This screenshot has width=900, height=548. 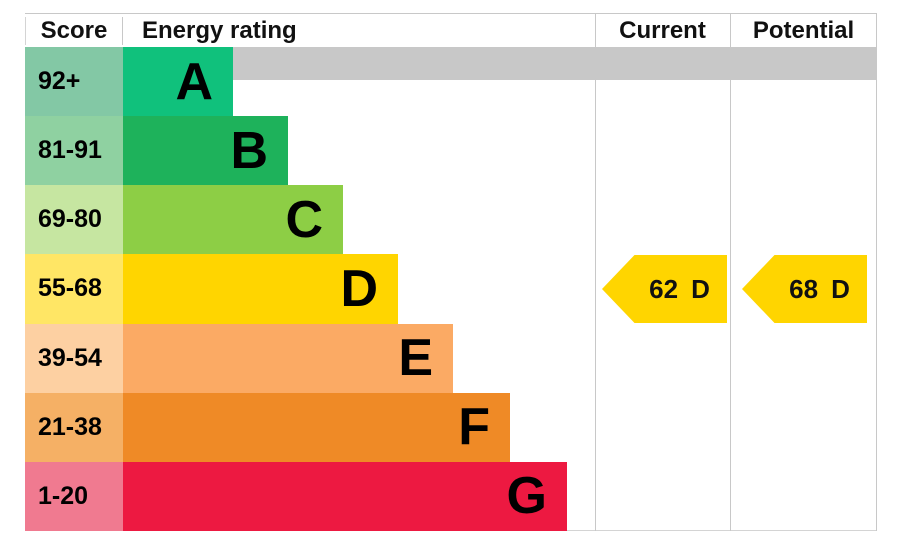 What do you see at coordinates (876, 272) in the screenshot?
I see `grid-line-right` at bounding box center [876, 272].